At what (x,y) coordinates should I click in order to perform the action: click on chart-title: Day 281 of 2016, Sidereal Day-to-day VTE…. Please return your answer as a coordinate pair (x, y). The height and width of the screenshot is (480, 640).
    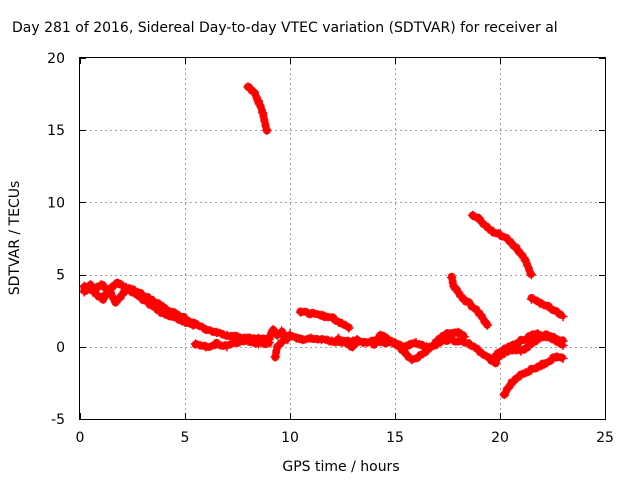
    Looking at the image, I should click on (285, 28).